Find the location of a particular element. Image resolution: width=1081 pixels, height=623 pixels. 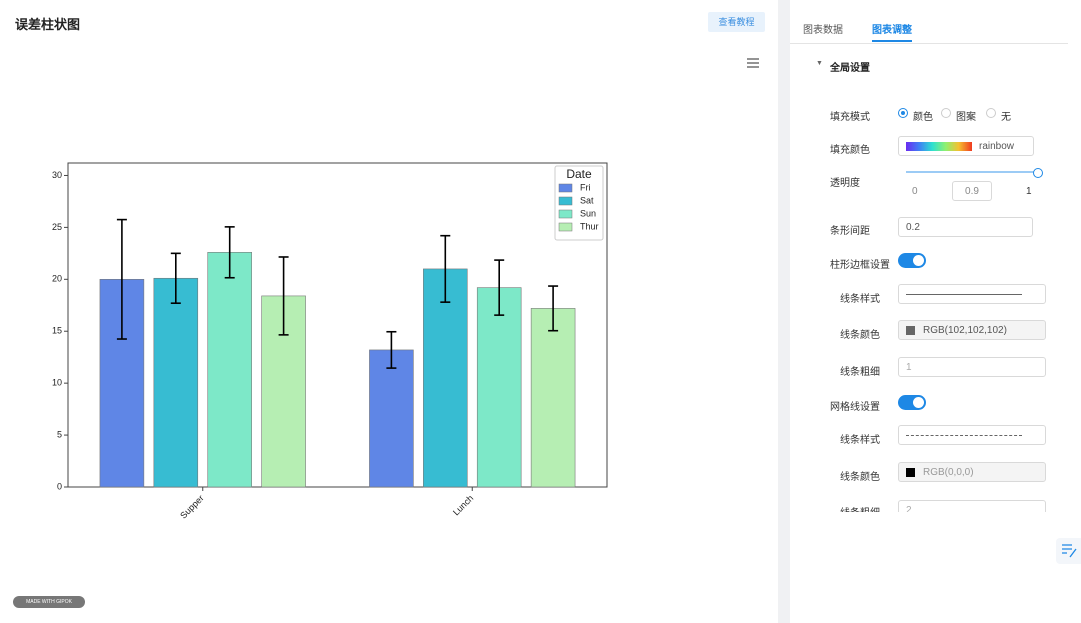

caret: ▼ is located at coordinates (819, 63).